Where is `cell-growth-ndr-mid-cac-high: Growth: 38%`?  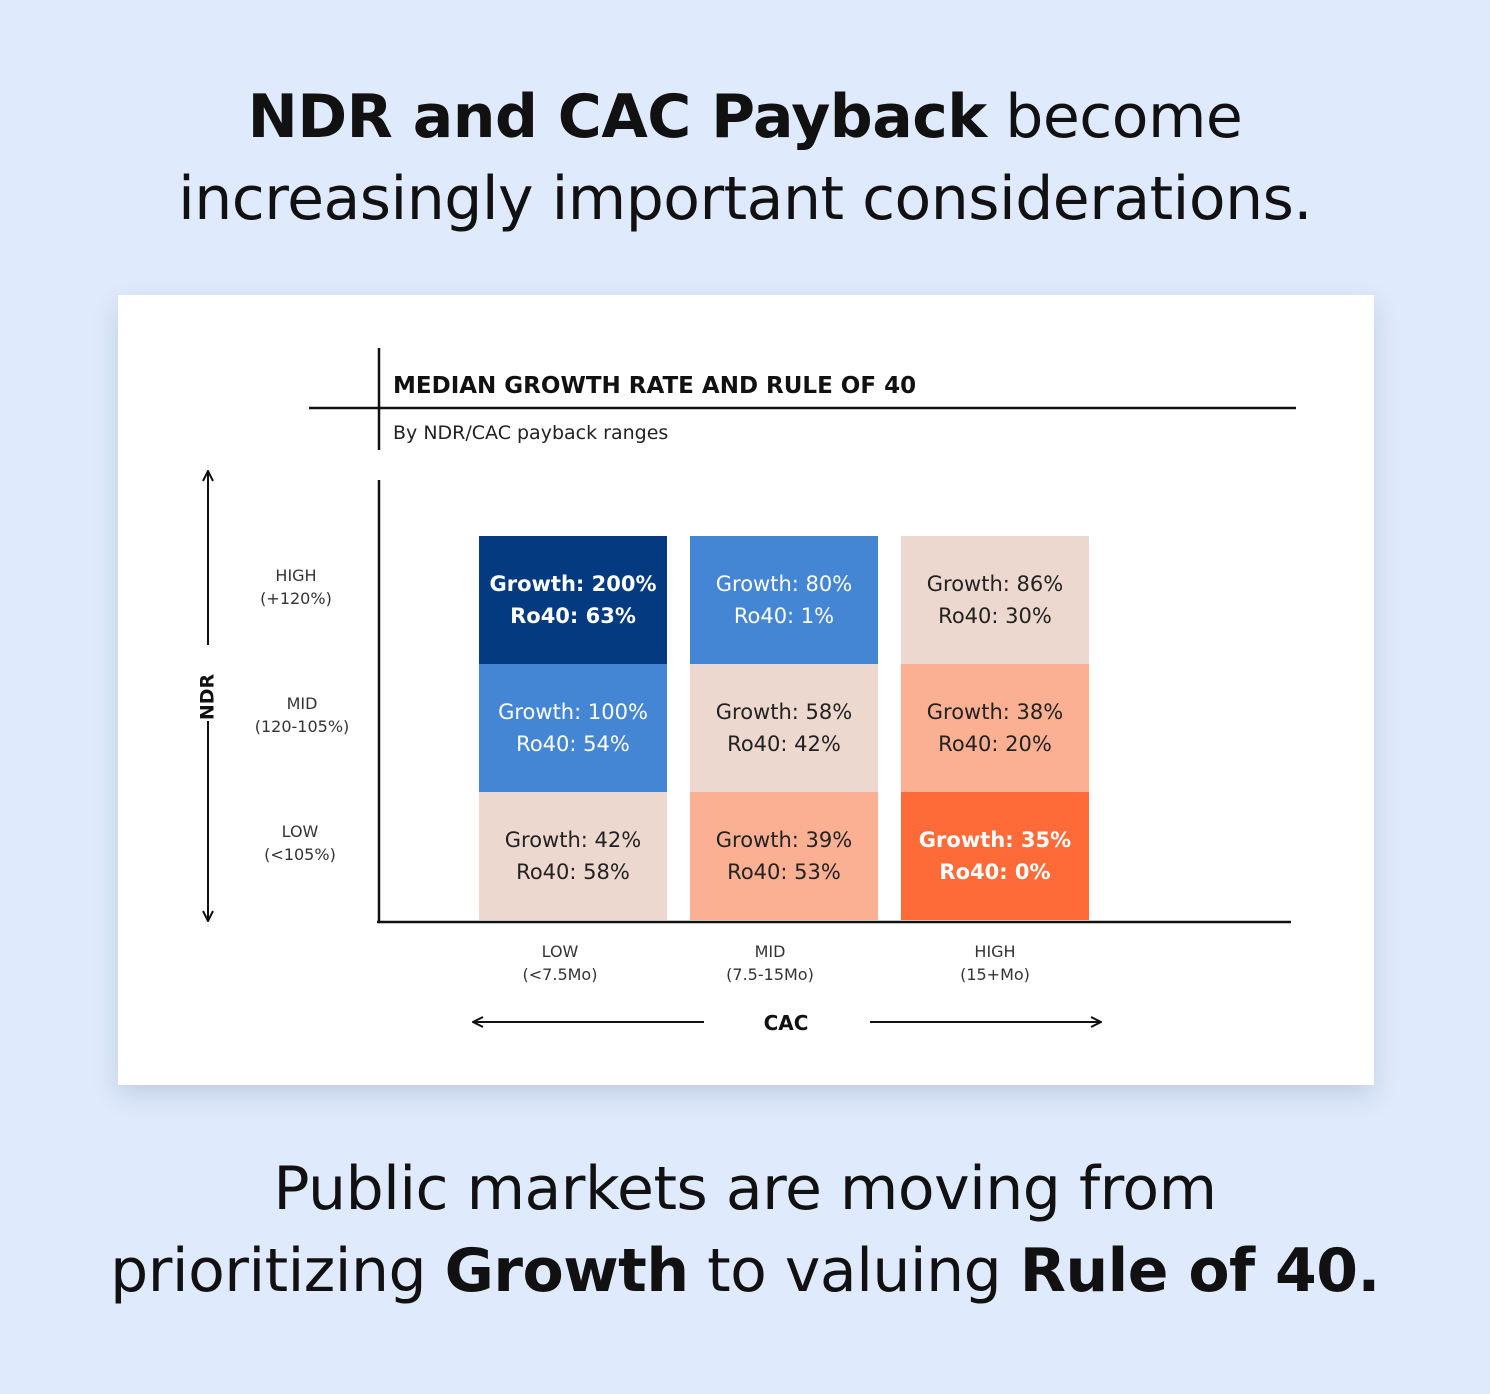 cell-growth-ndr-mid-cac-high: Growth: 38% is located at coordinates (995, 712).